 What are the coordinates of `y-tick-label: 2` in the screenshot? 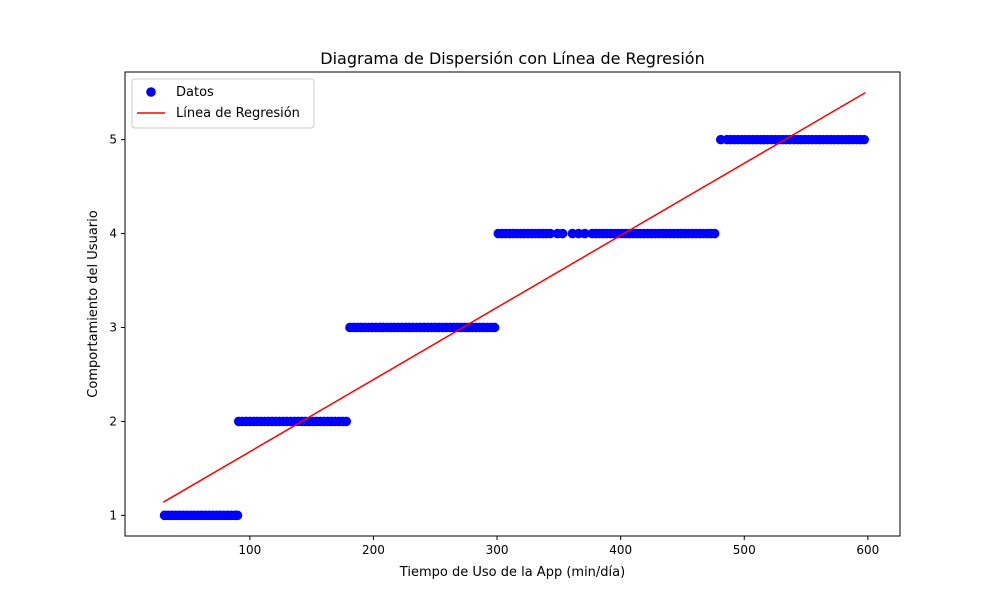 It's located at (113, 421).